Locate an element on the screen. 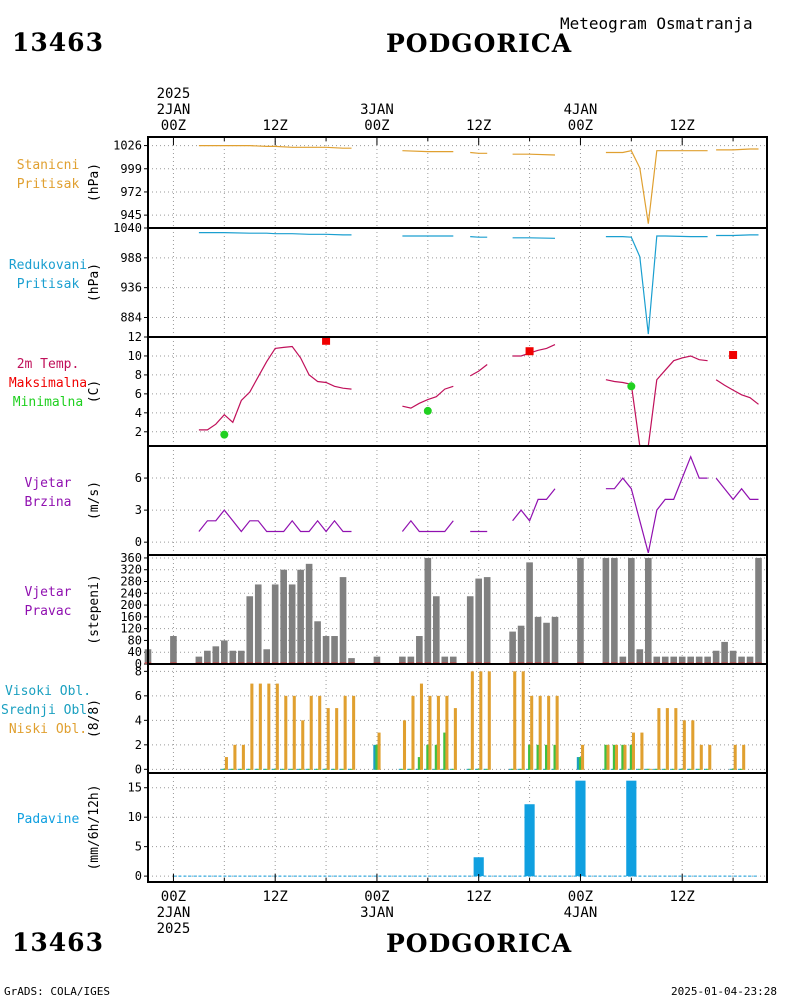 The image size is (800, 1000). wind_speed-label: Vjetar Brzina is located at coordinates (61, 493).